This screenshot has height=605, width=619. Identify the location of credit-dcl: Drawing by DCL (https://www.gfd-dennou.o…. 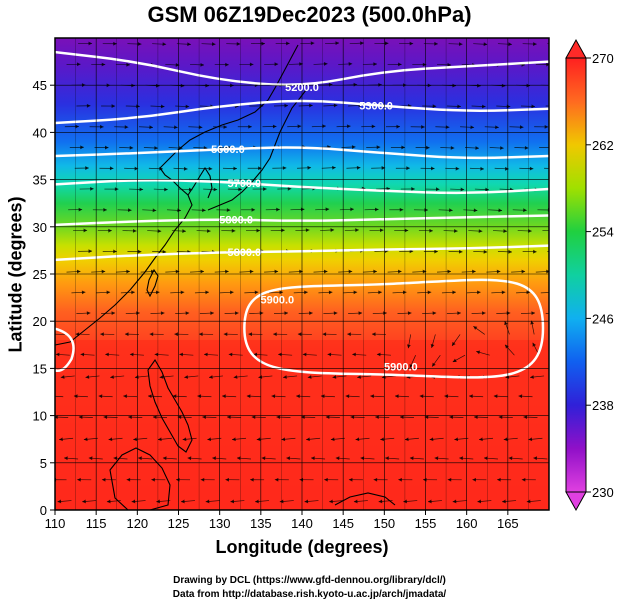
(309, 580).